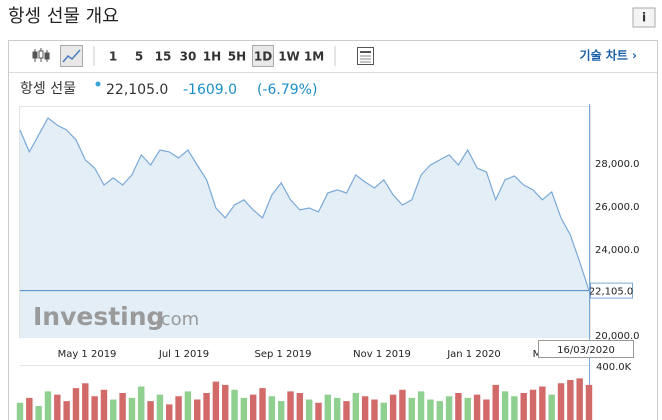  I want to click on interval-selected, so click(263, 56).